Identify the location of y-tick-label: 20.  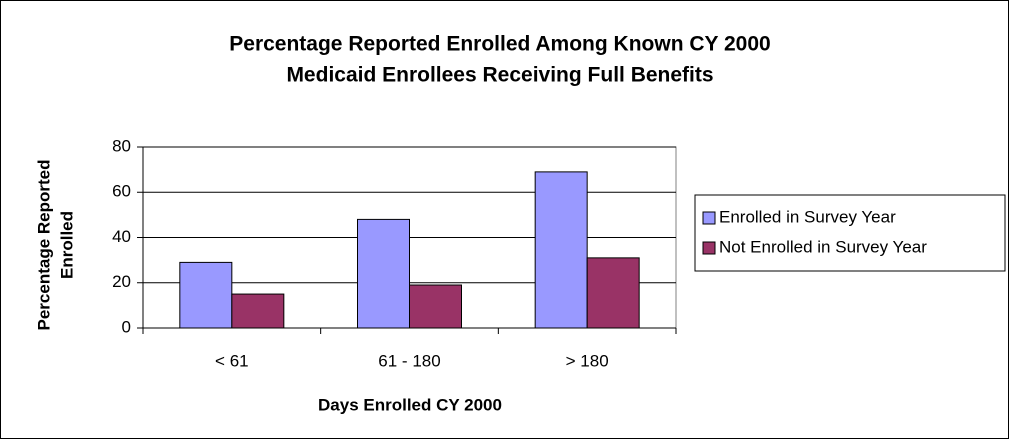
(121, 281).